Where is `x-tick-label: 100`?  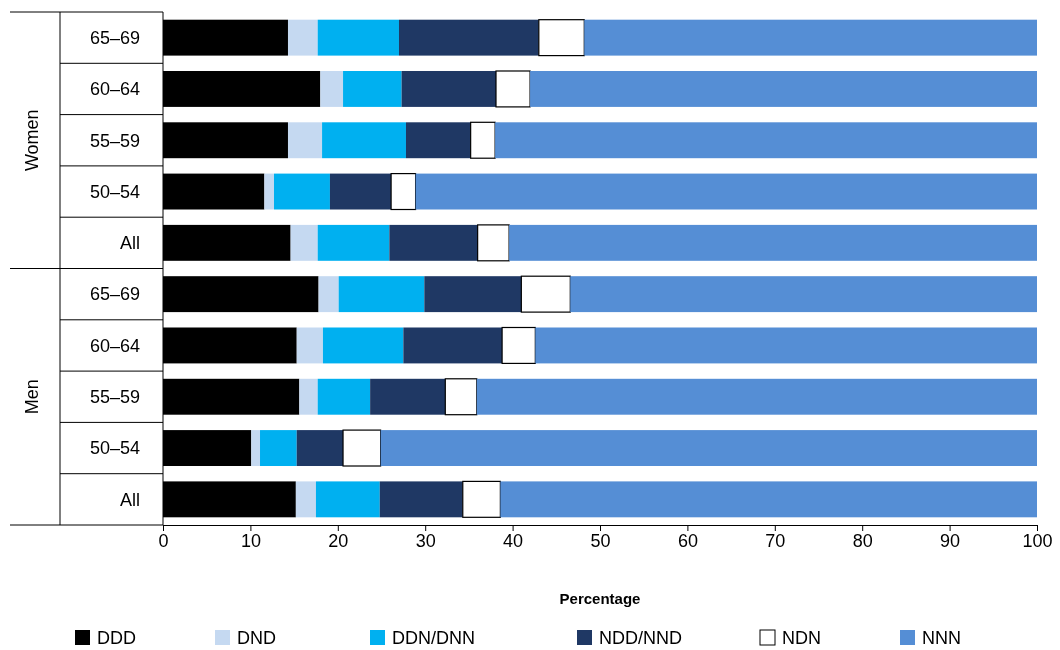 x-tick-label: 100 is located at coordinates (1037, 540).